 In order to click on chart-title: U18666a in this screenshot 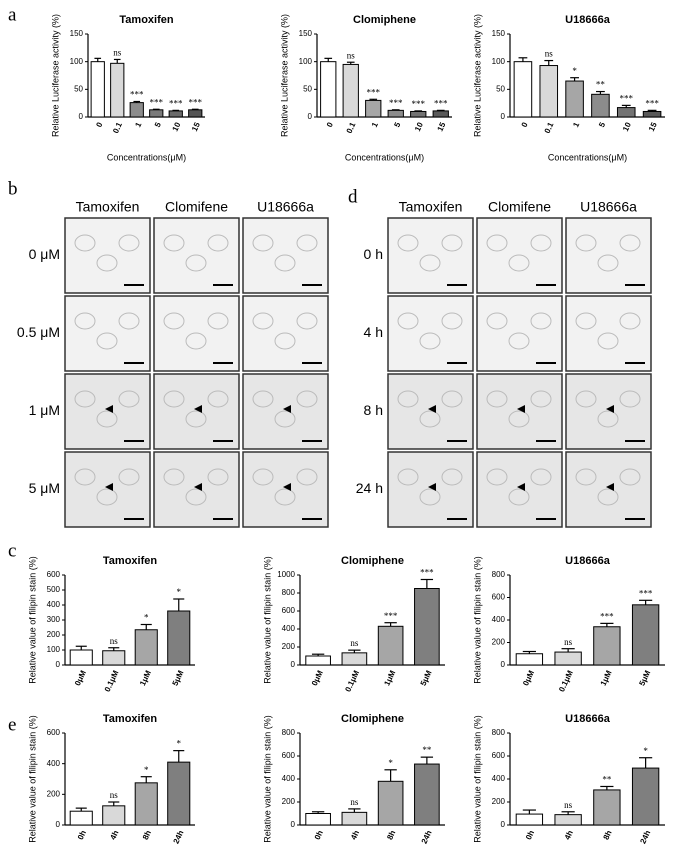, I will do `click(588, 20)`.